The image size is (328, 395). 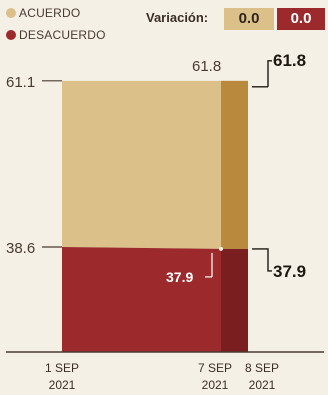 What do you see at coordinates (289, 60) in the screenshot?
I see `data-label-end-acuerdo: 61.8` at bounding box center [289, 60].